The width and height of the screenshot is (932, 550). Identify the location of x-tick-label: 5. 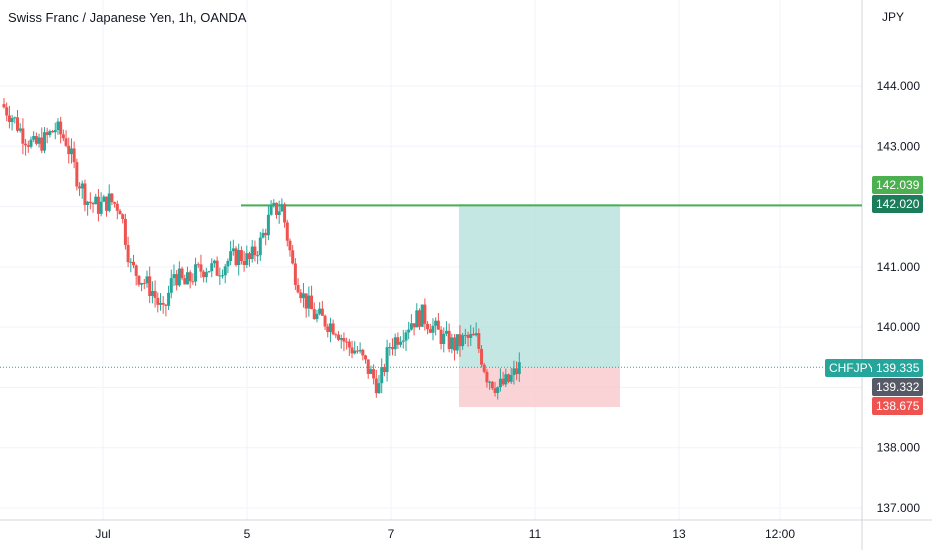
(247, 534).